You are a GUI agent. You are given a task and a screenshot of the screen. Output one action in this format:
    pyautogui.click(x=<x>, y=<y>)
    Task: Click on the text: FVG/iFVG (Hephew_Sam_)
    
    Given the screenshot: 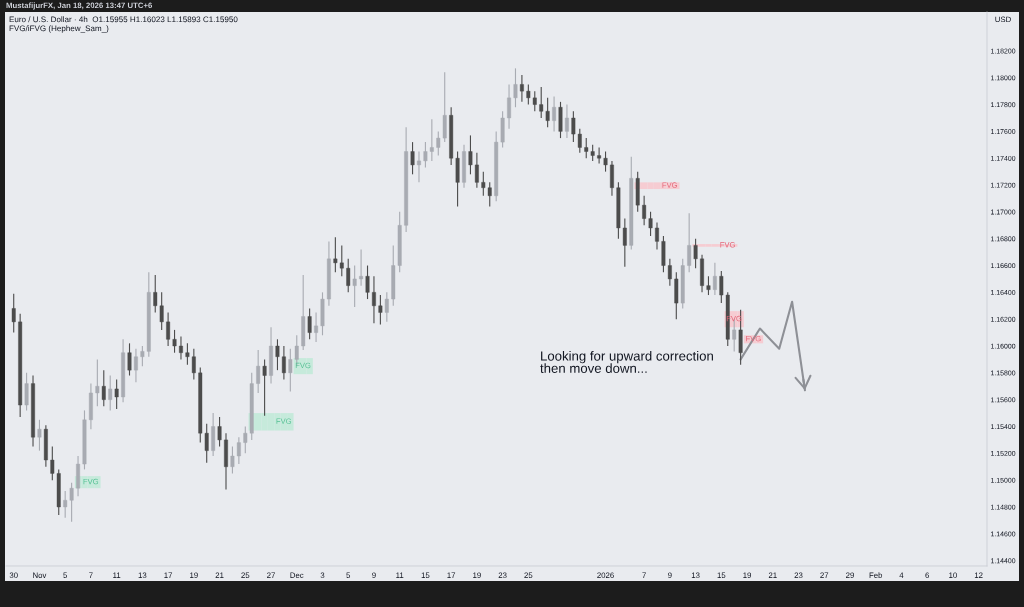 What is the action you would take?
    pyautogui.click(x=59, y=29)
    